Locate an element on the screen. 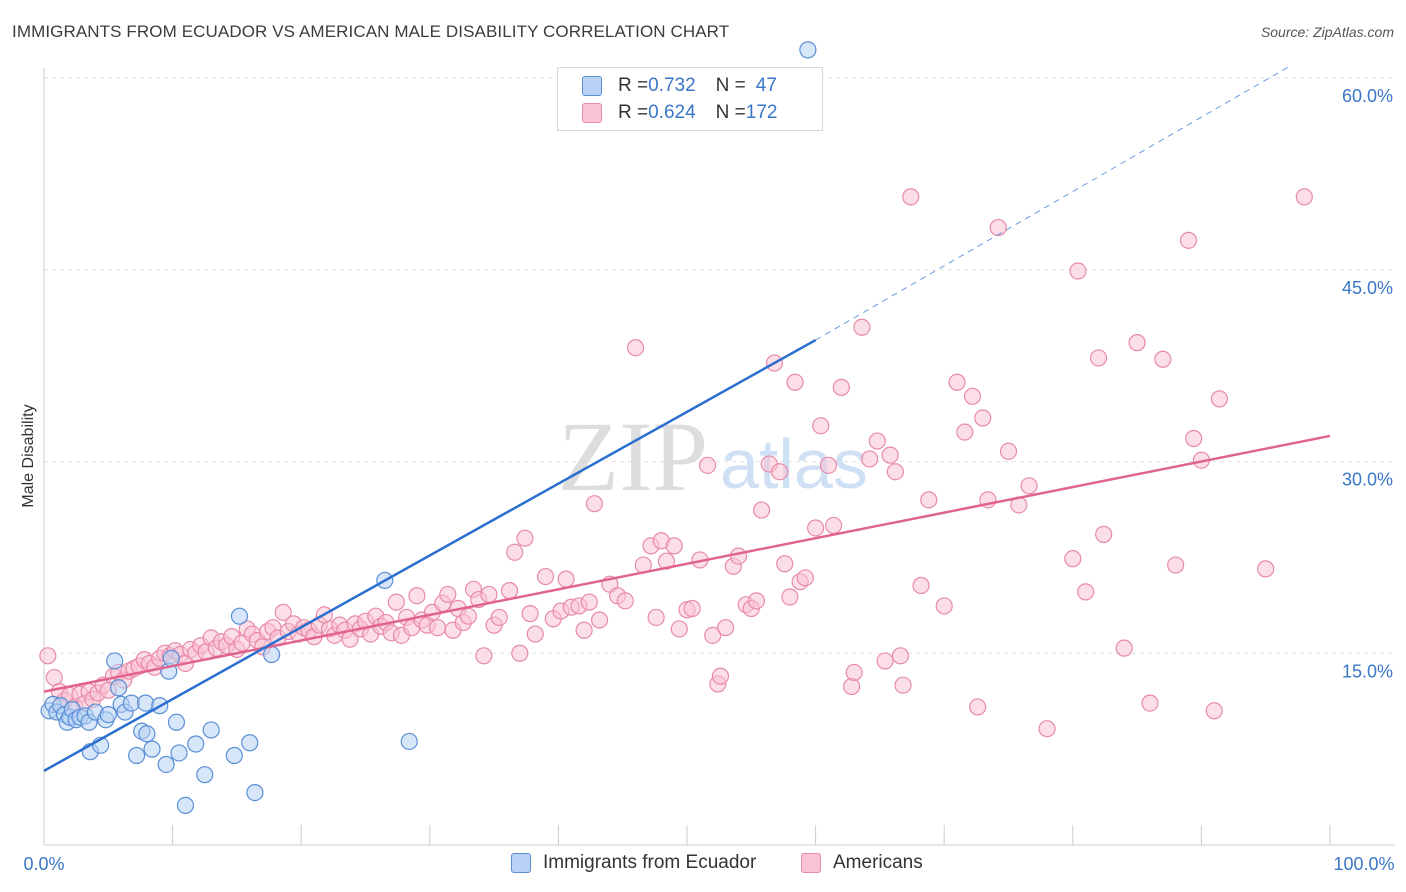  legend-n-value-ecuador: 47 is located at coordinates (766, 85).